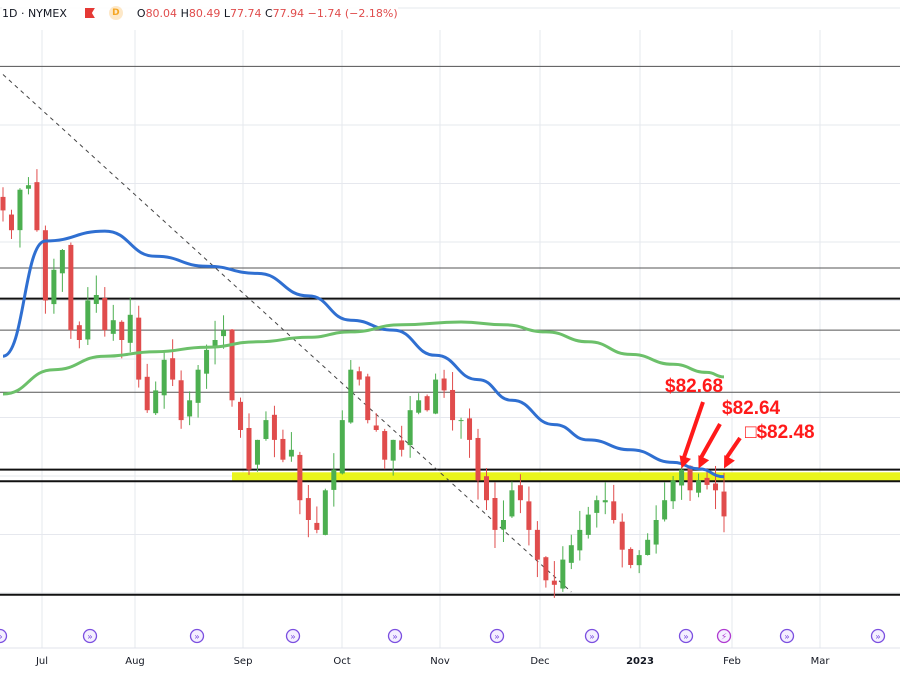  What do you see at coordinates (245, 13) in the screenshot?
I see `low-value: 77.74` at bounding box center [245, 13].